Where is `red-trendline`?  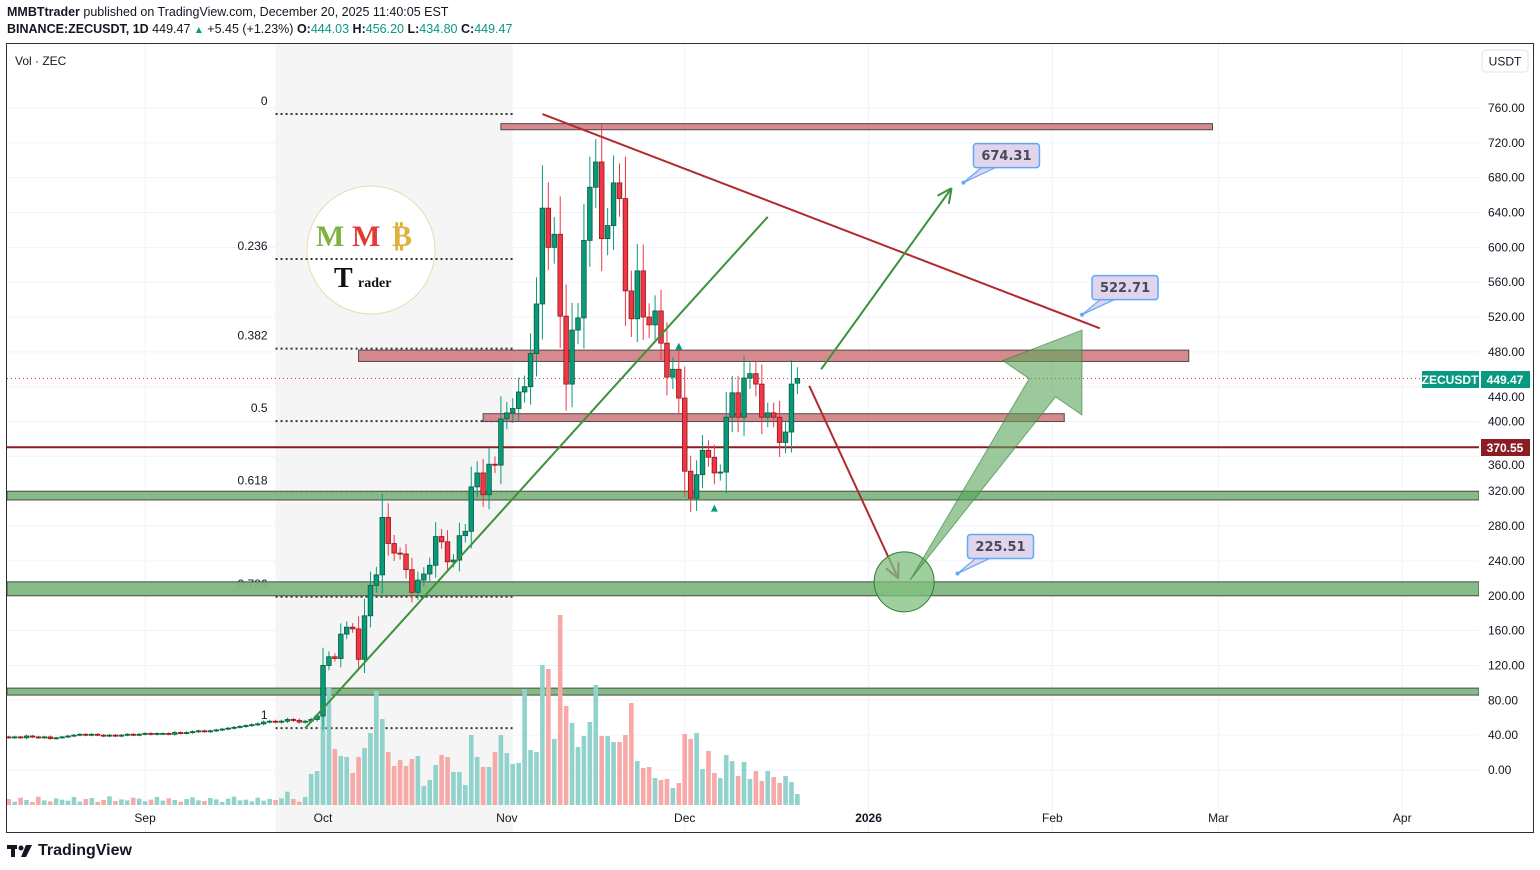
red-trendline is located at coordinates (821, 221).